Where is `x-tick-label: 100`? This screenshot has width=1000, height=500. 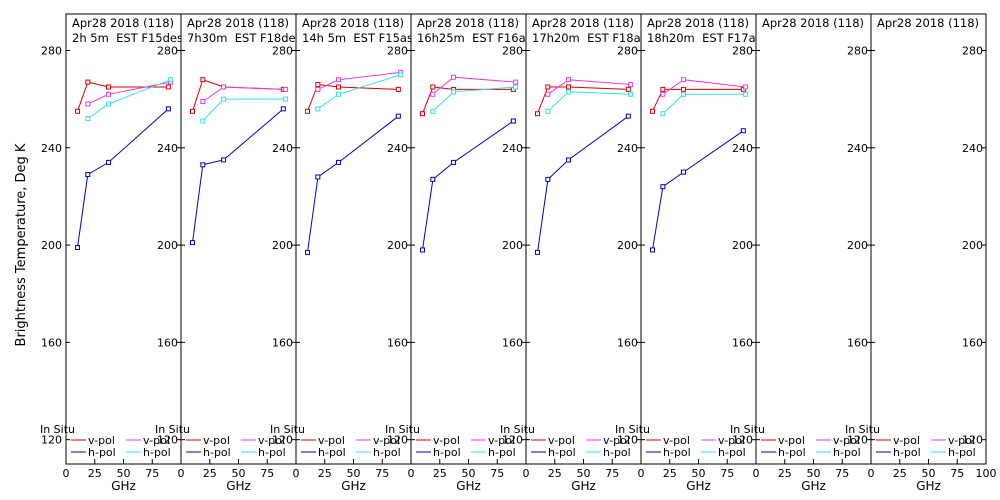 x-tick-label: 100 is located at coordinates (986, 473).